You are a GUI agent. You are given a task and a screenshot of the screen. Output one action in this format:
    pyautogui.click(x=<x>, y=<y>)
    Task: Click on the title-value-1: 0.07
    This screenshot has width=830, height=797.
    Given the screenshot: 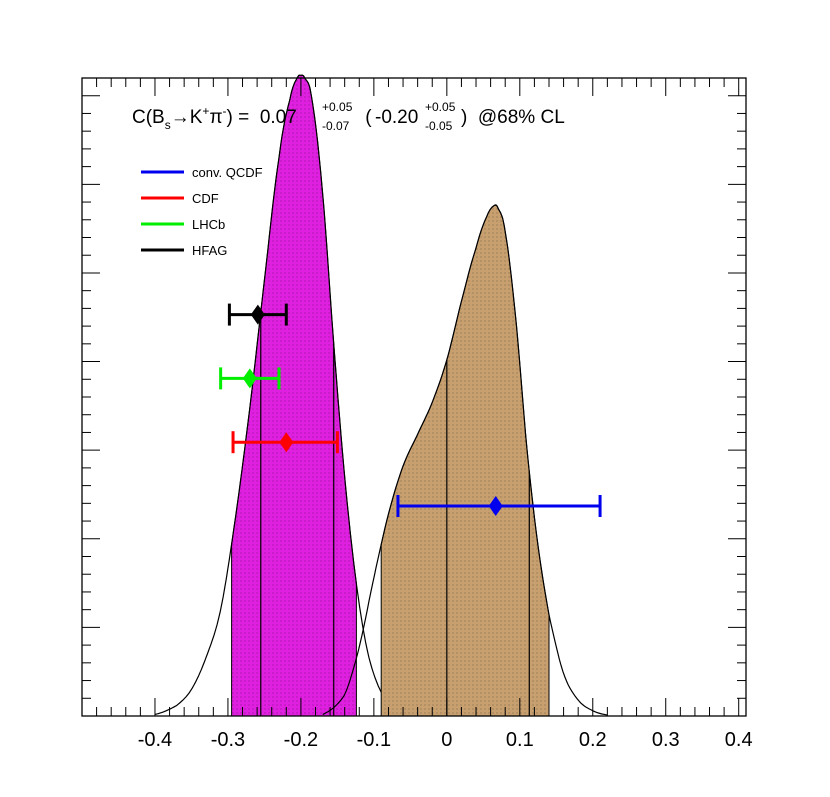 What is the action you would take?
    pyautogui.click(x=278, y=117)
    